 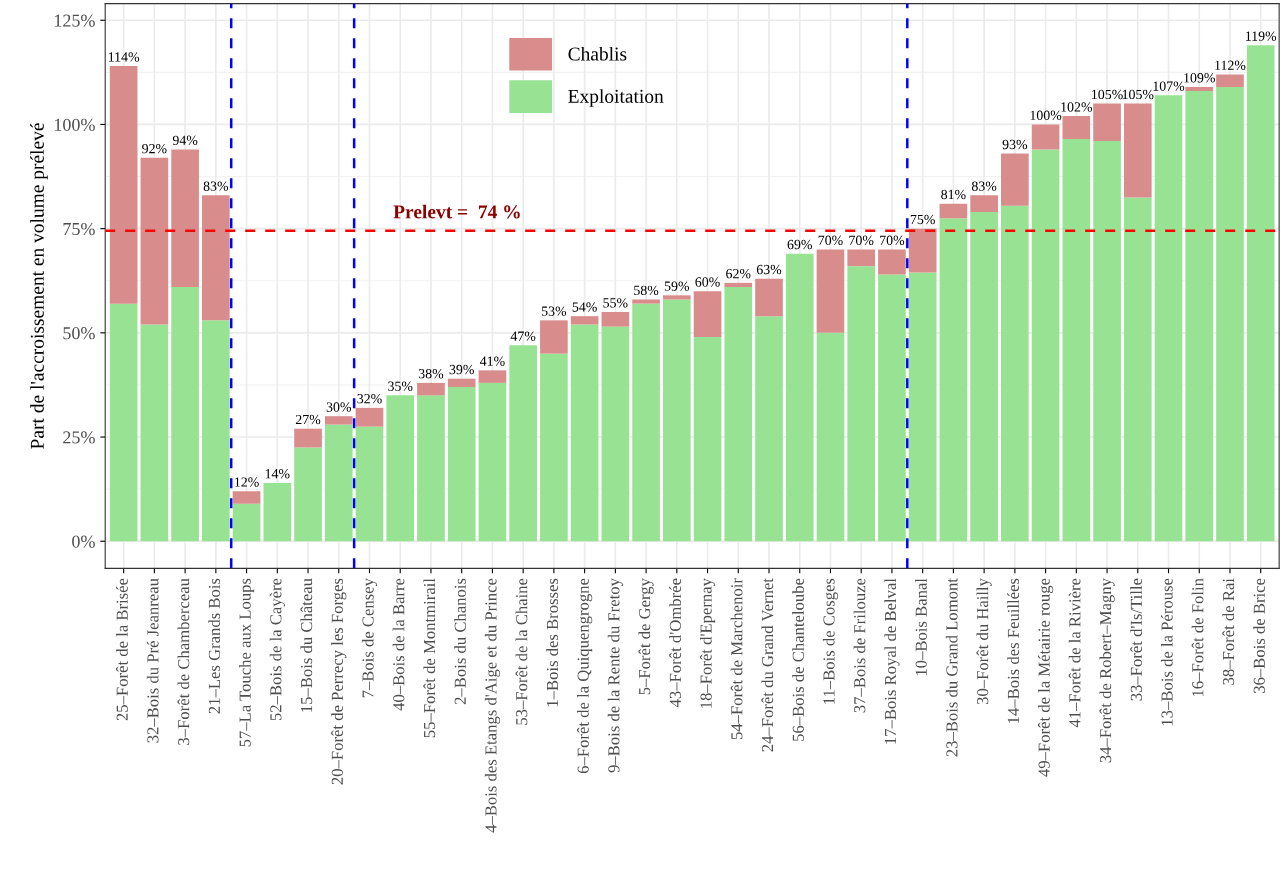 What do you see at coordinates (1046, 115) in the screenshot?
I see `total-label: 100%` at bounding box center [1046, 115].